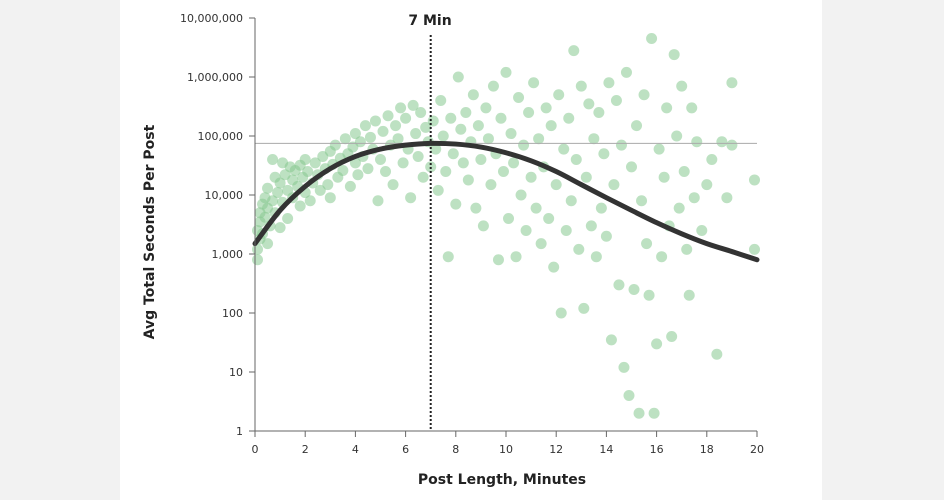 The height and width of the screenshot is (500, 944). Describe the element at coordinates (232, 313) in the screenshot. I see `y-tick-label: 100` at that location.